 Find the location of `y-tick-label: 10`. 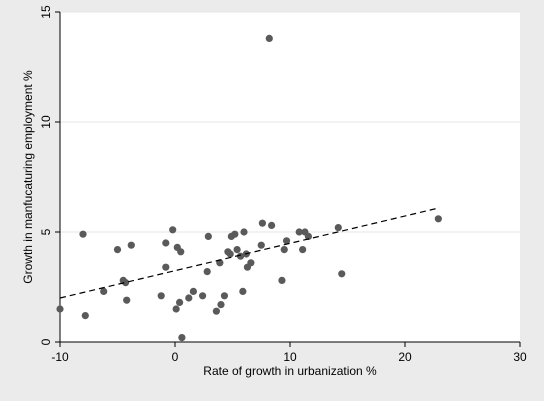

y-tick-label: 10 is located at coordinates (46, 122).